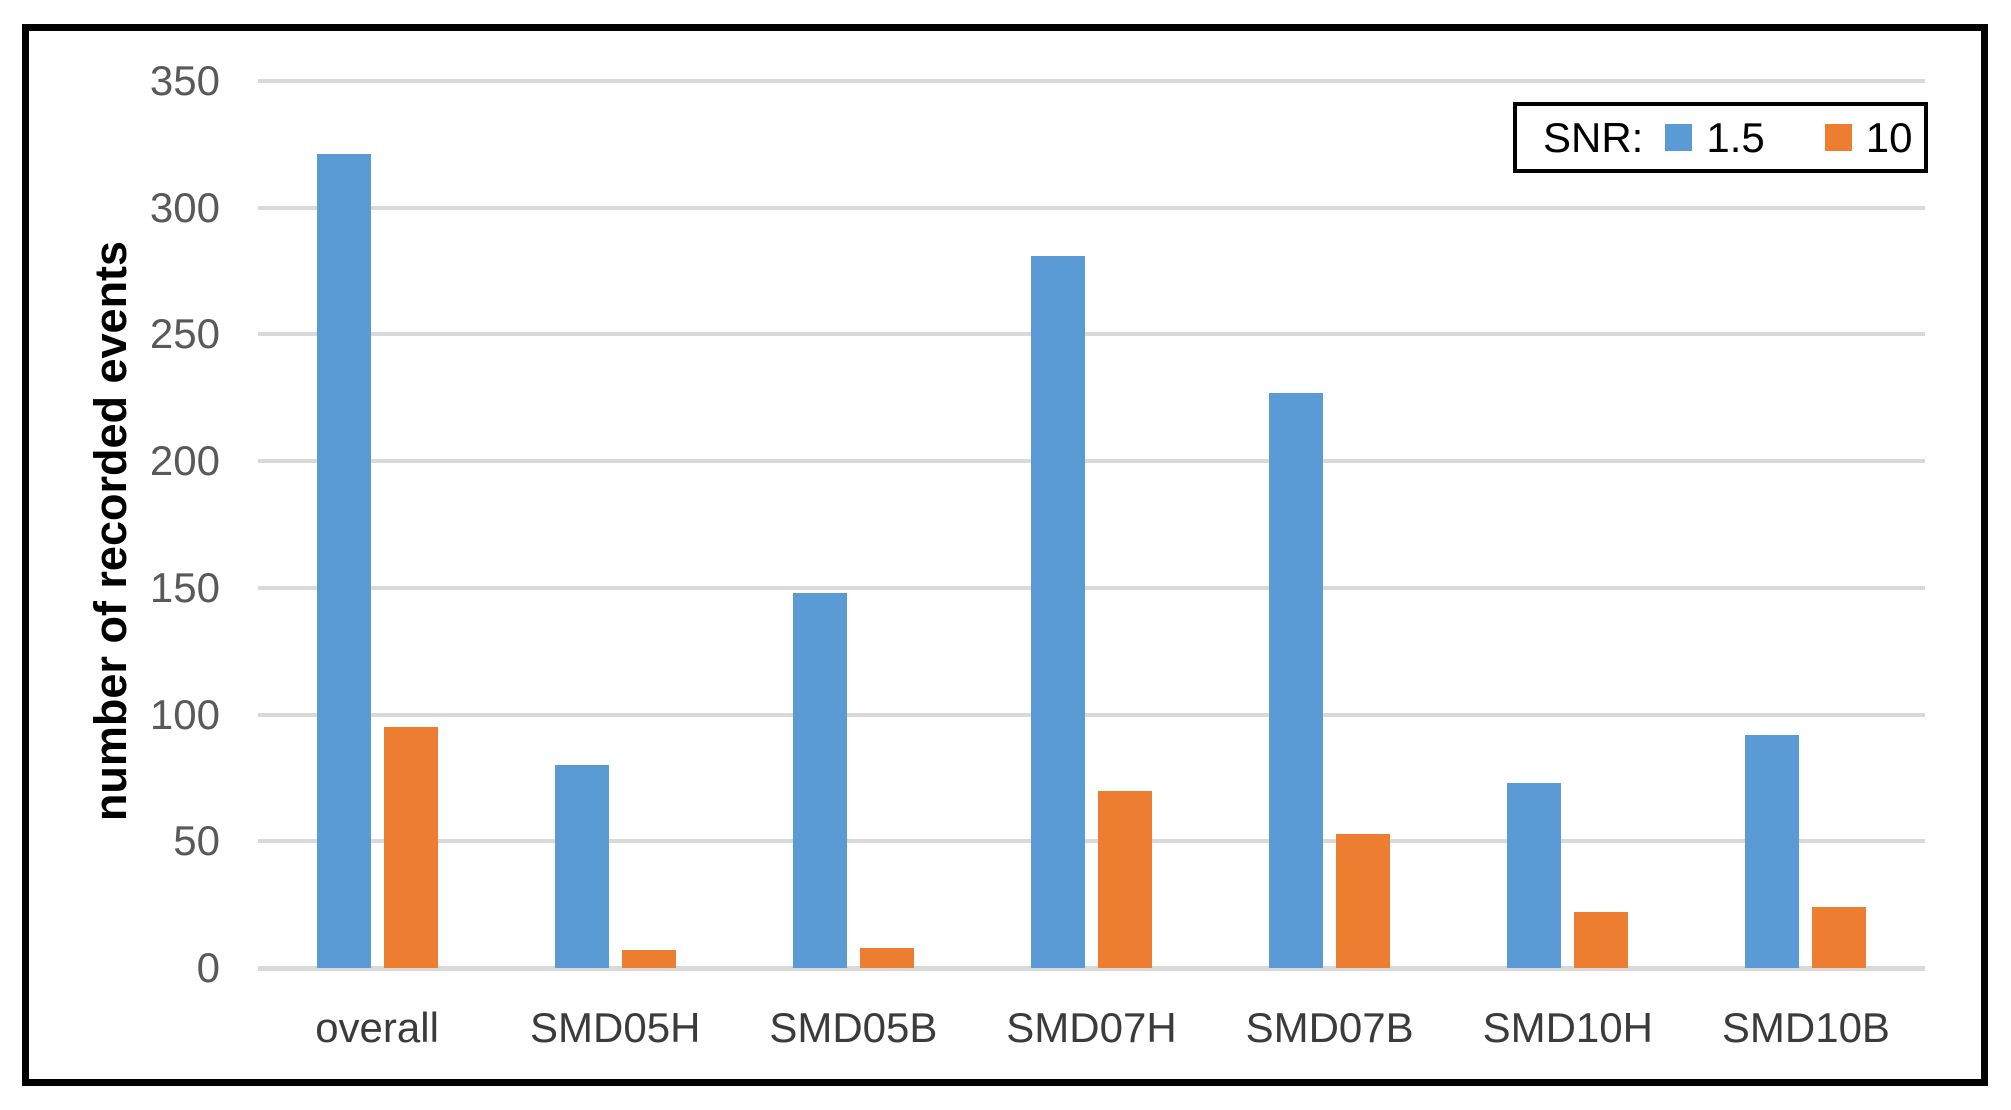  I want to click on y-tick-label-300: 300, so click(184, 207).